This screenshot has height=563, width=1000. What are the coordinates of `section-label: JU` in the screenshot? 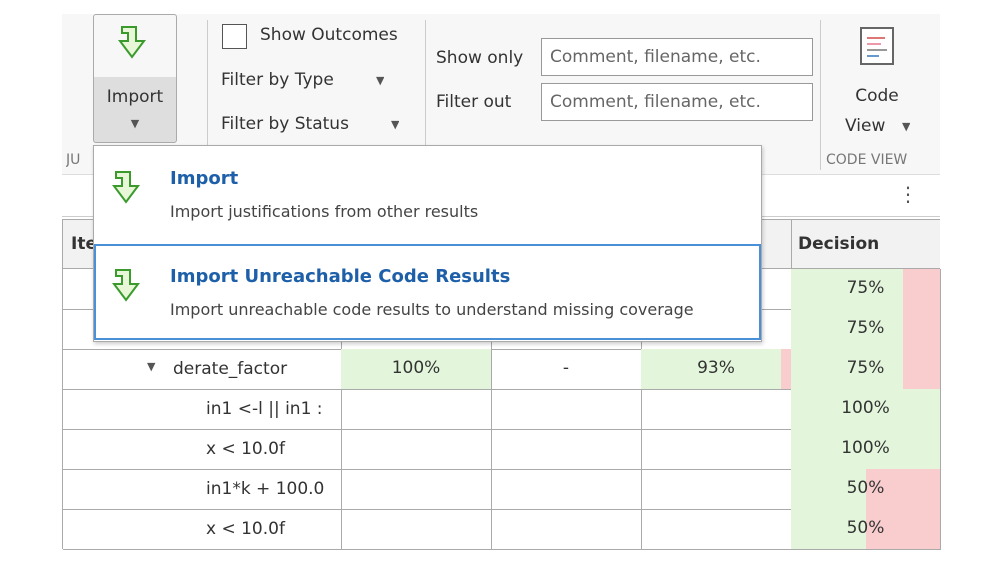 It's located at (73, 160).